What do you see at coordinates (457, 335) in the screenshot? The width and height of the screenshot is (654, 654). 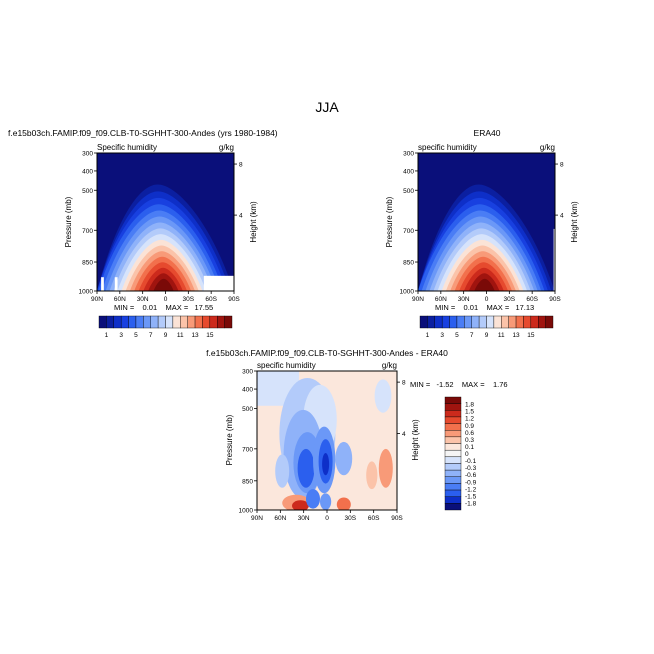 I see `colorbar-label: 5` at bounding box center [457, 335].